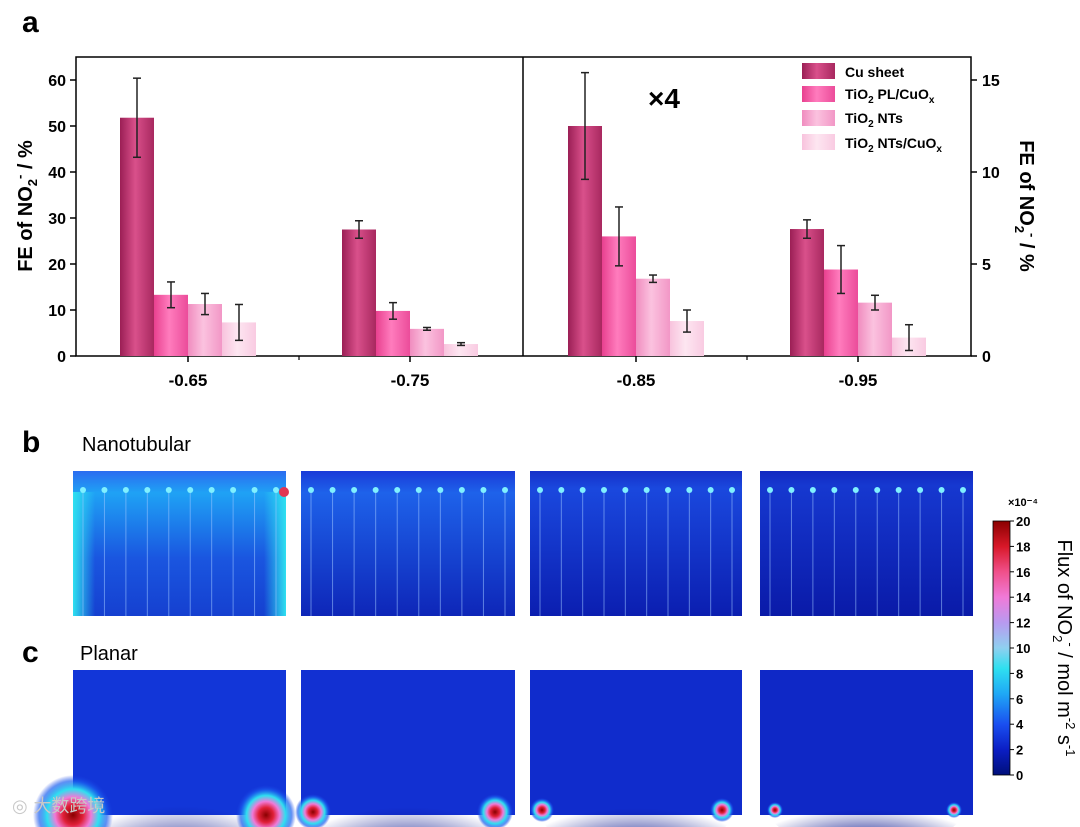  What do you see at coordinates (1023, 648) in the screenshot?
I see `colorbar-tick-label: 10` at bounding box center [1023, 648].